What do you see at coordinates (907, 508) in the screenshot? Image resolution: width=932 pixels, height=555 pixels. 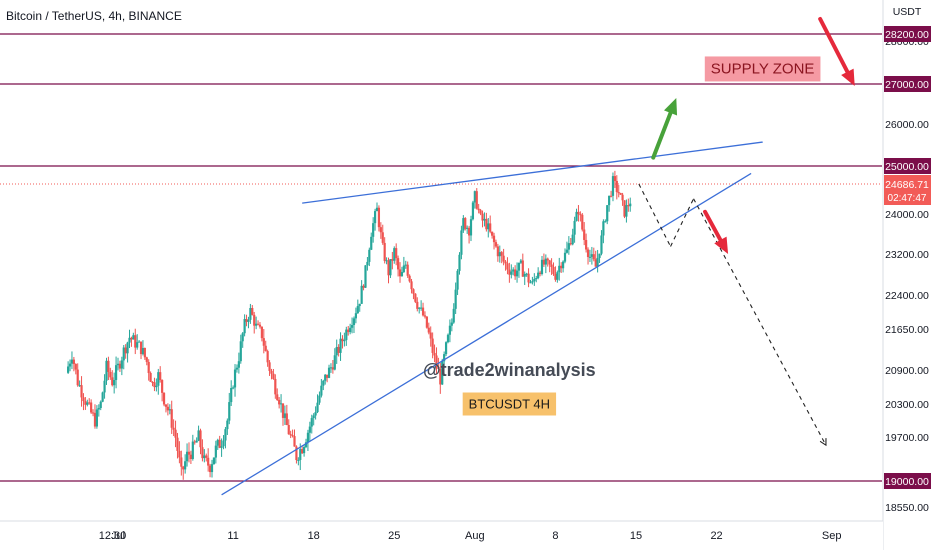 I see `price-tick-label: 18550.00` at bounding box center [907, 508].